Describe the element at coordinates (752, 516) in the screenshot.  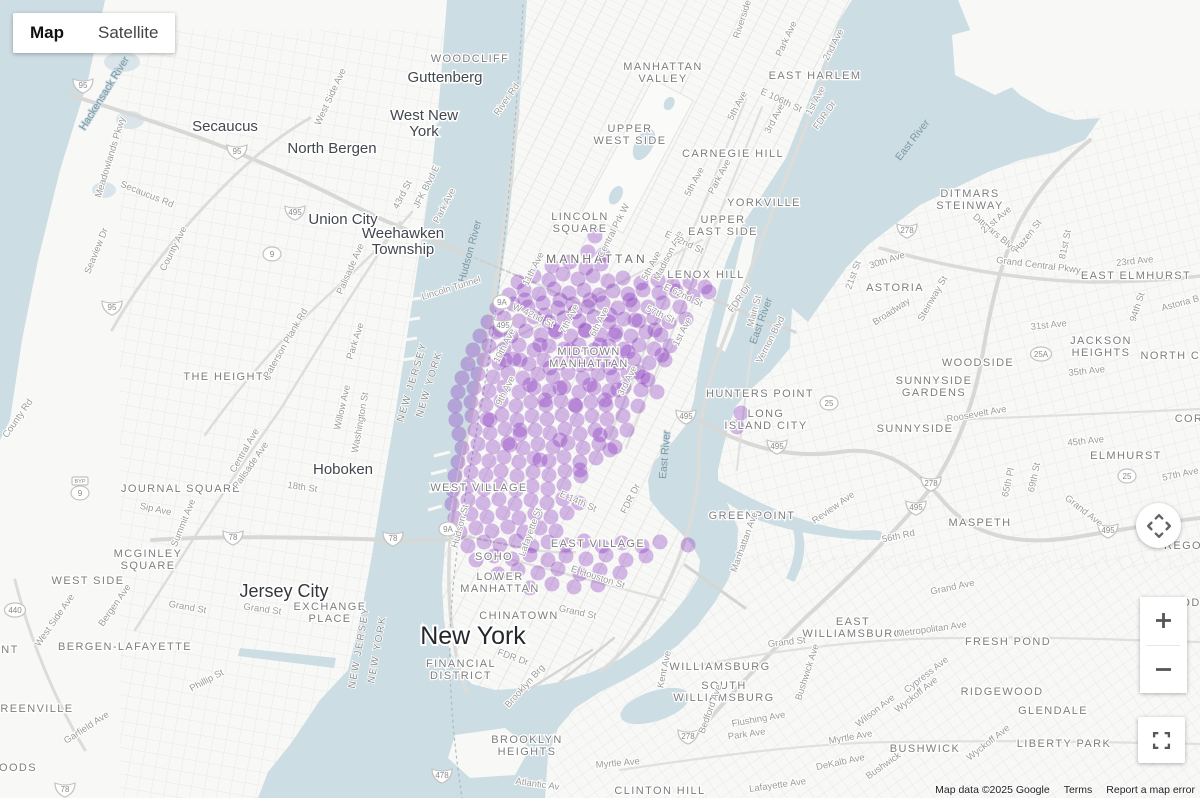
I see `svg-text: GREENPOINT` at that location.